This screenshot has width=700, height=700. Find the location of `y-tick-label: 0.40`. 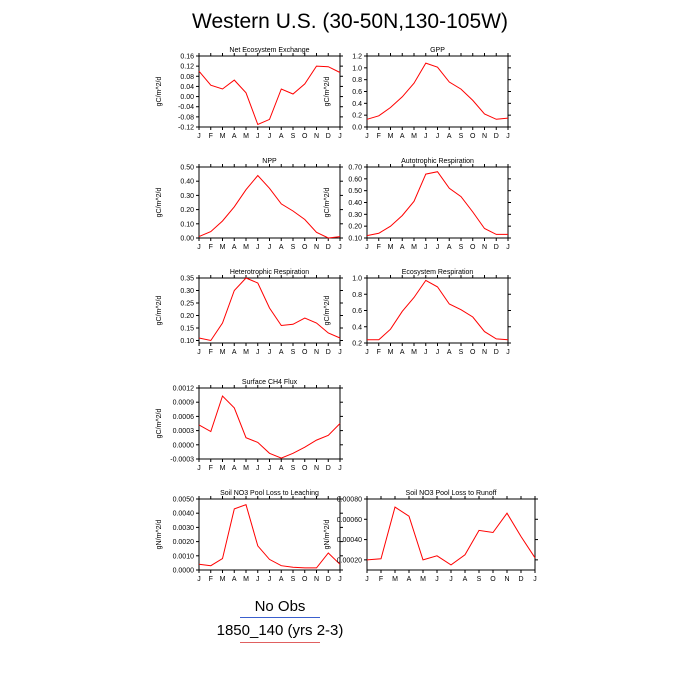

y-tick-label: 0.40 is located at coordinates (355, 203).